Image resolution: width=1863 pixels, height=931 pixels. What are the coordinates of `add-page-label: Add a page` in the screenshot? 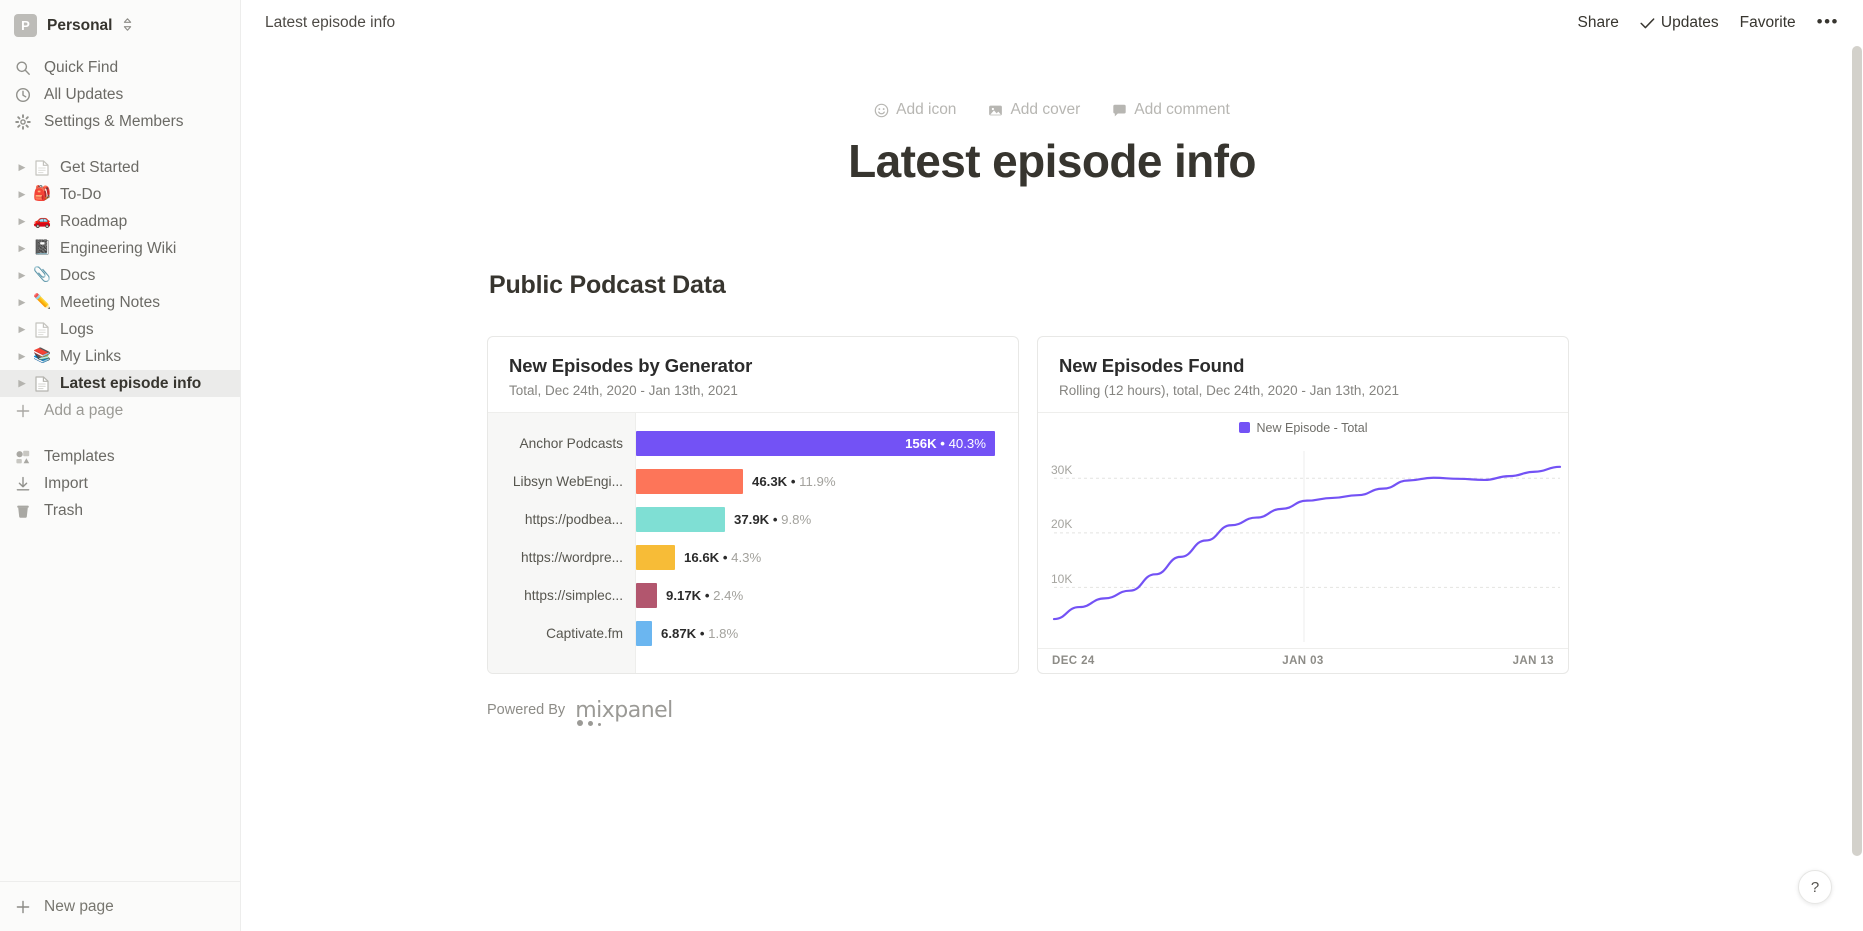 It's located at (84, 410).